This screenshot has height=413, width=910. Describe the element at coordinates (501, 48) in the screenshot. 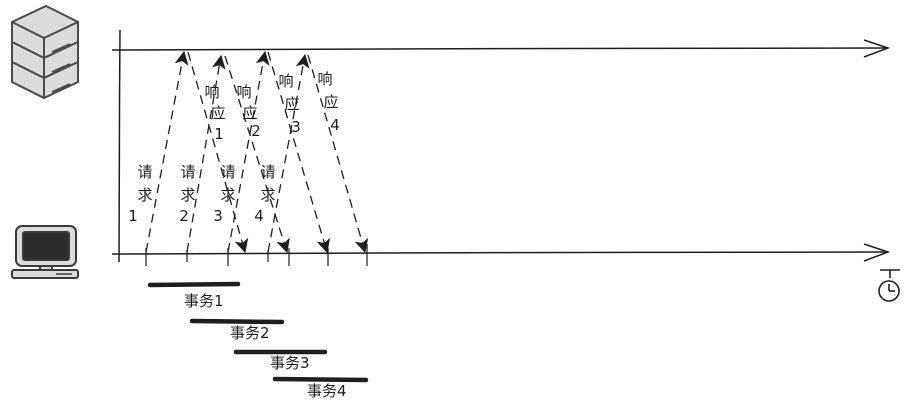

I see `server-timeline` at that location.